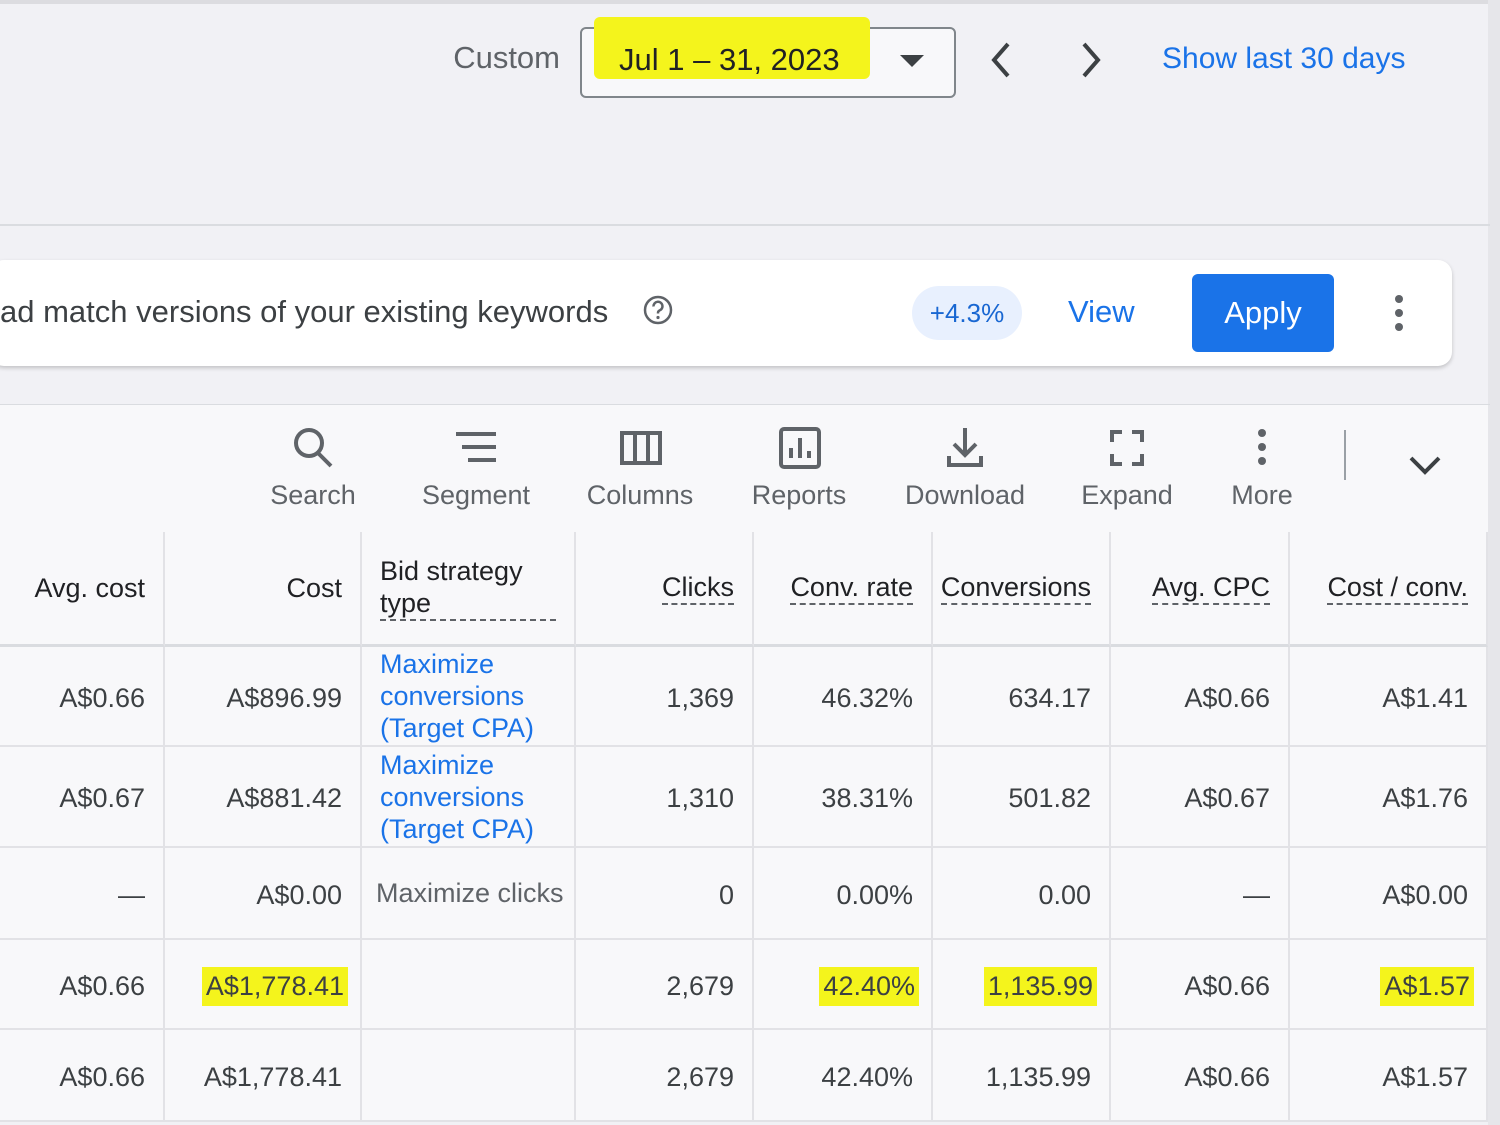 The height and width of the screenshot is (1125, 1500). Describe the element at coordinates (1015, 588) in the screenshot. I see `header-text: Conversions` at that location.